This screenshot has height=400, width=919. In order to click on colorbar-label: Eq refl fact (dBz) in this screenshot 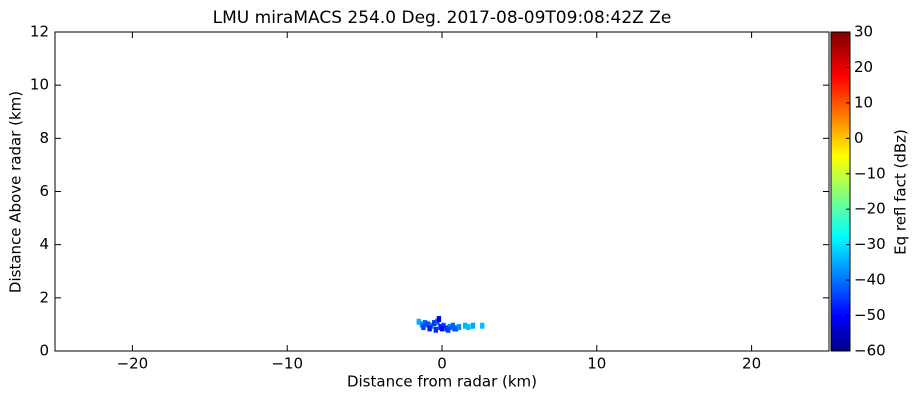, I will do `click(901, 192)`.